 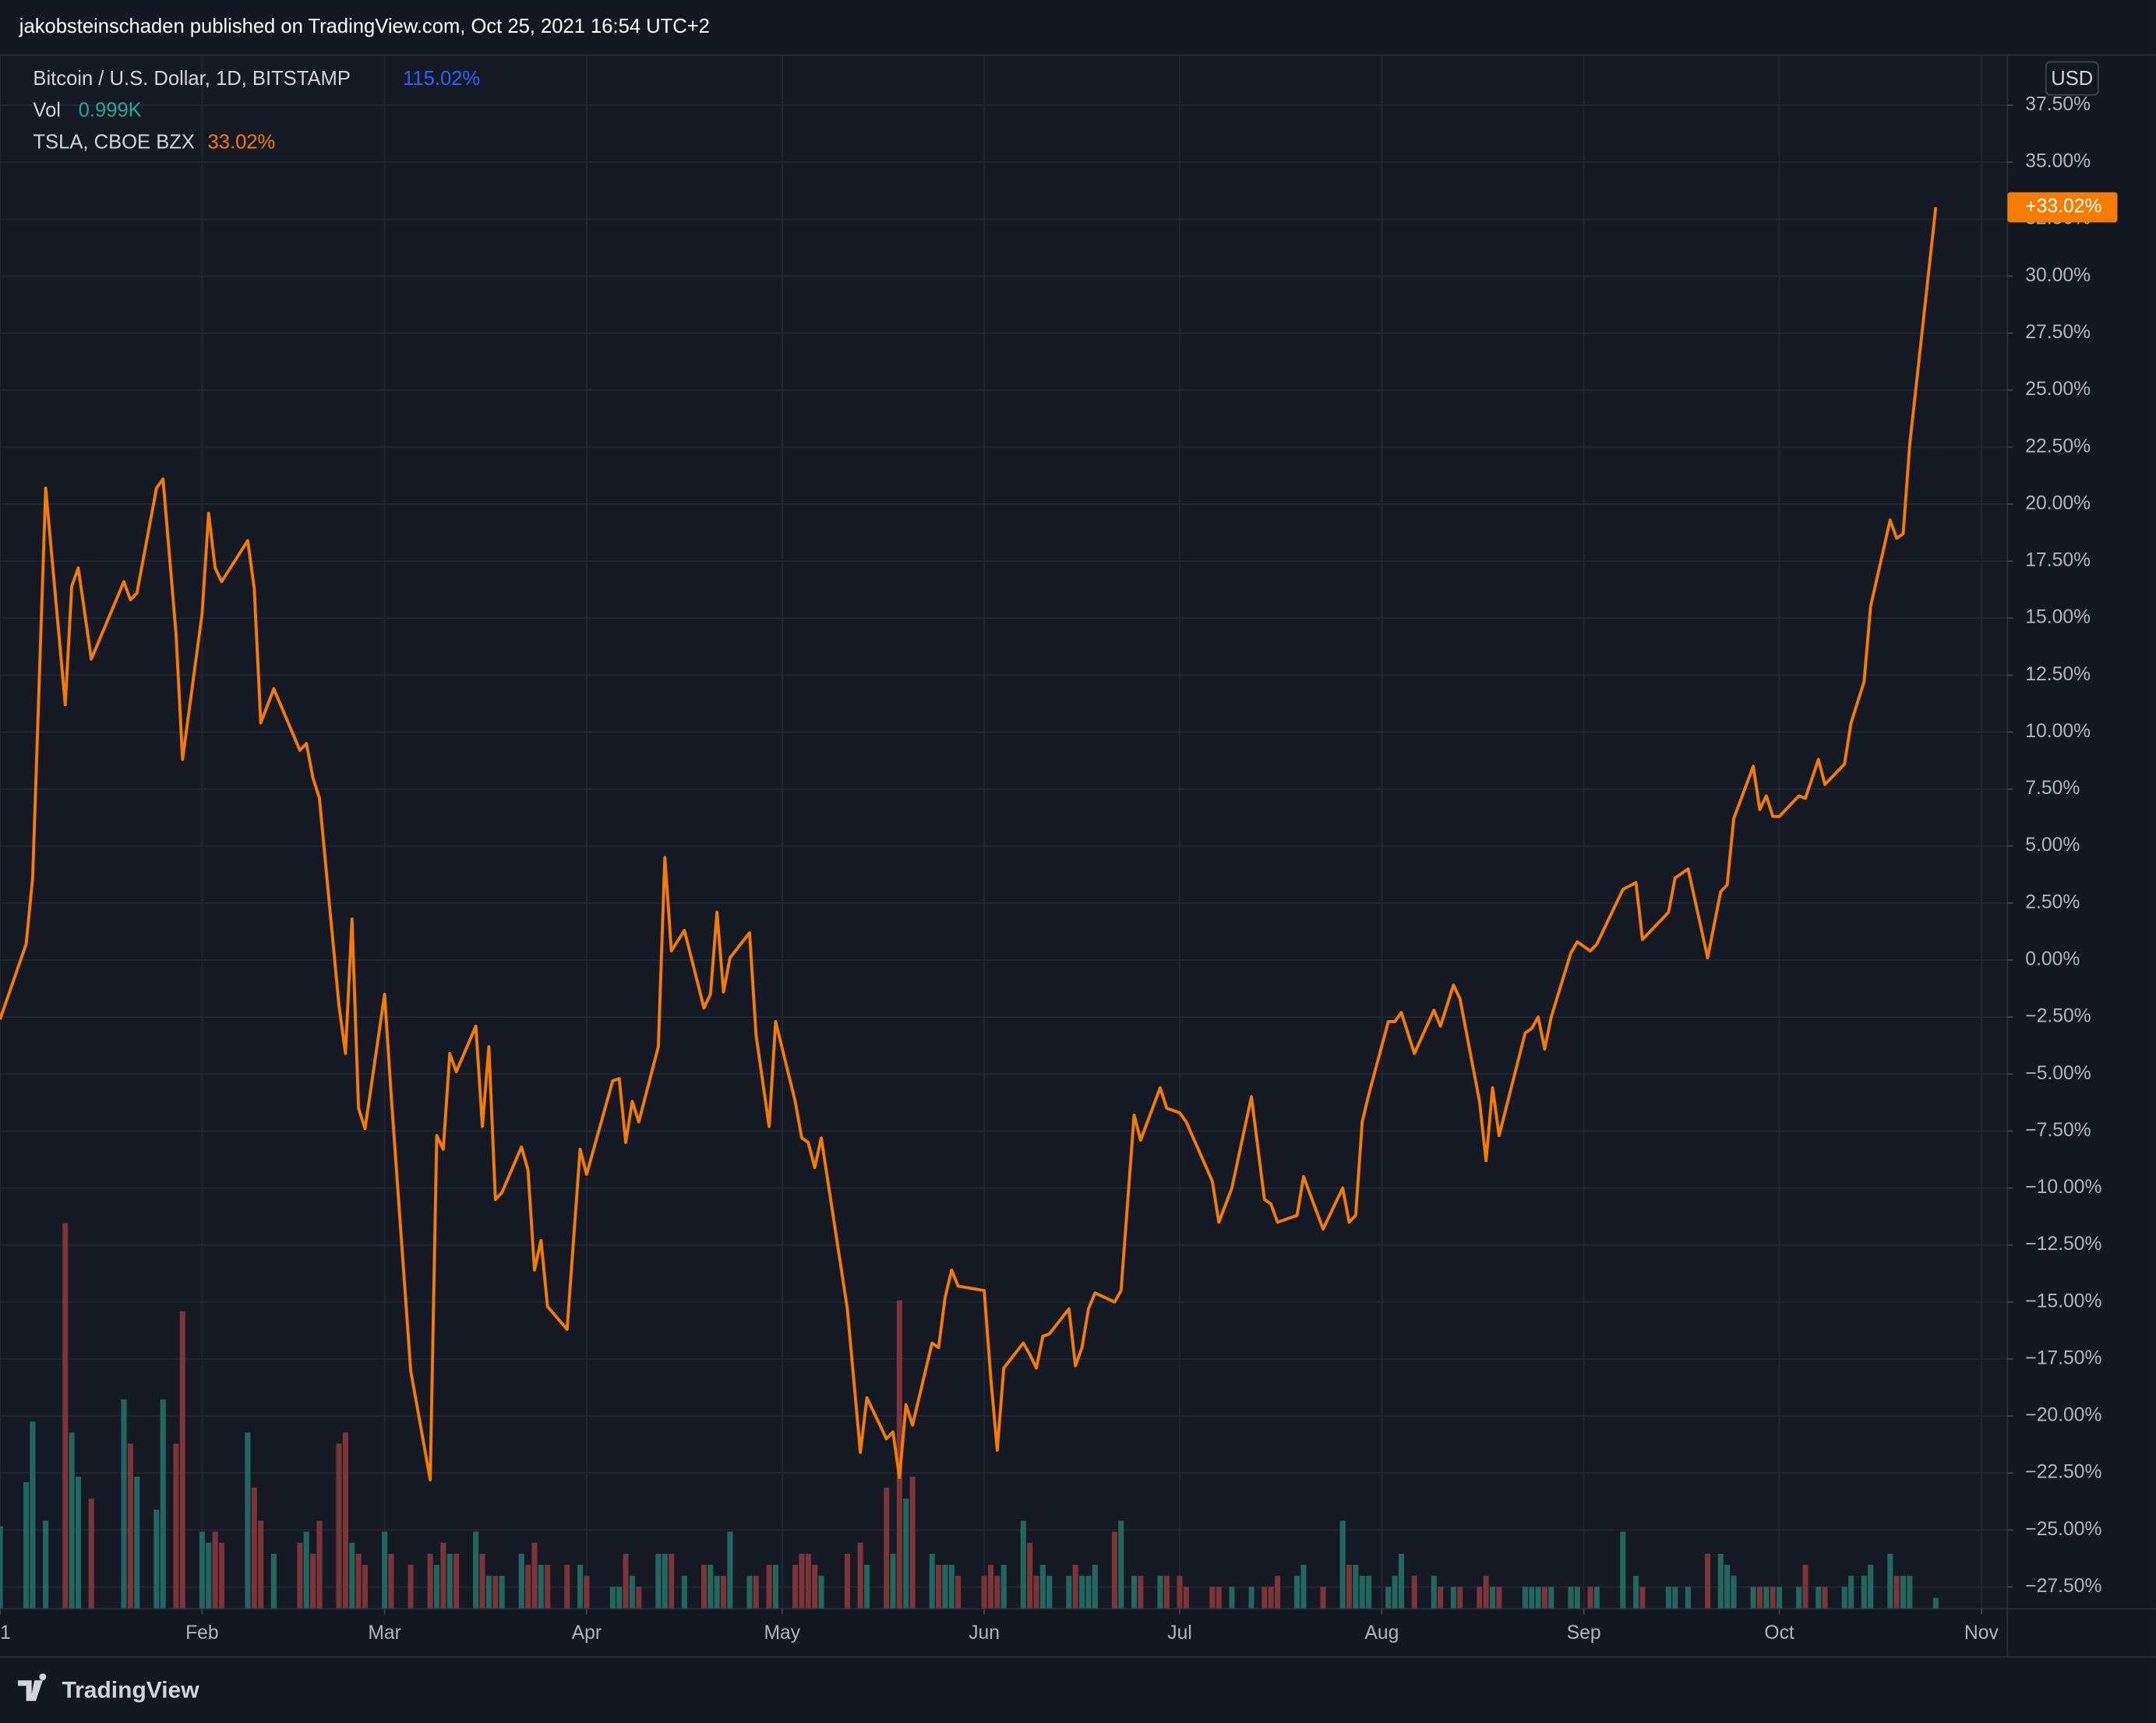 I want to click on y-tick-label: 35.00%, so click(x=2058, y=161).